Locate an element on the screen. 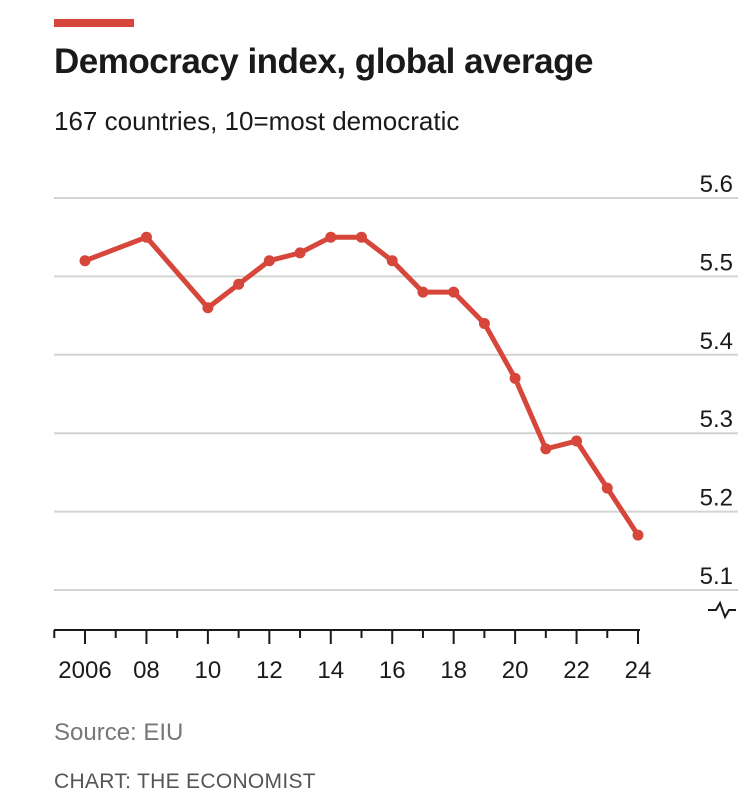 The width and height of the screenshot is (756, 805). y-tick-label: 5.5 is located at coordinates (716, 262).